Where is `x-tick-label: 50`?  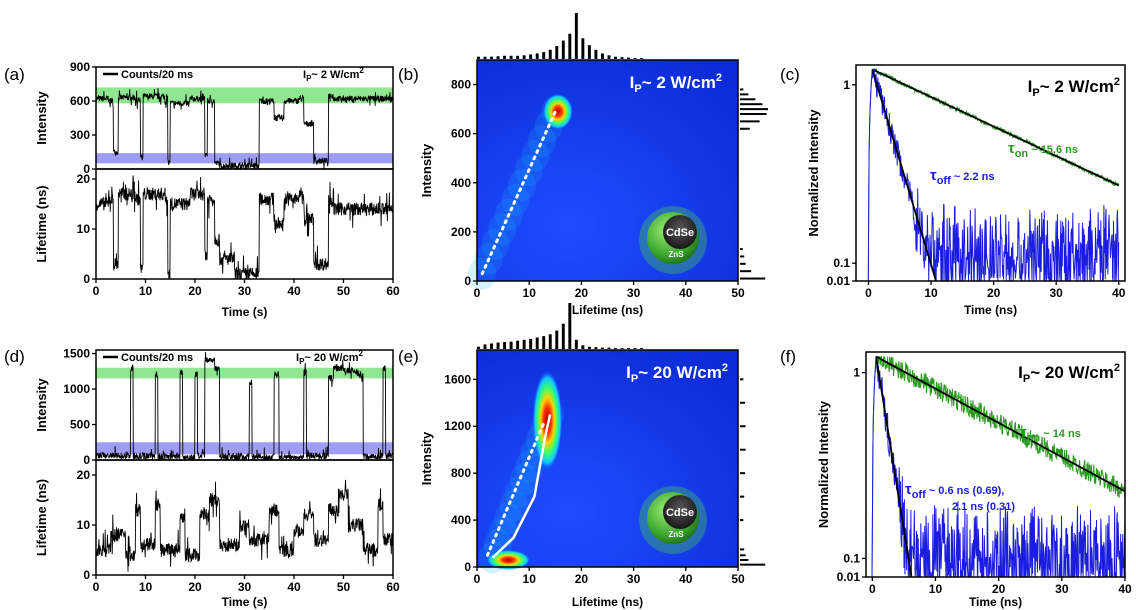 x-tick-label: 50 is located at coordinates (738, 293).